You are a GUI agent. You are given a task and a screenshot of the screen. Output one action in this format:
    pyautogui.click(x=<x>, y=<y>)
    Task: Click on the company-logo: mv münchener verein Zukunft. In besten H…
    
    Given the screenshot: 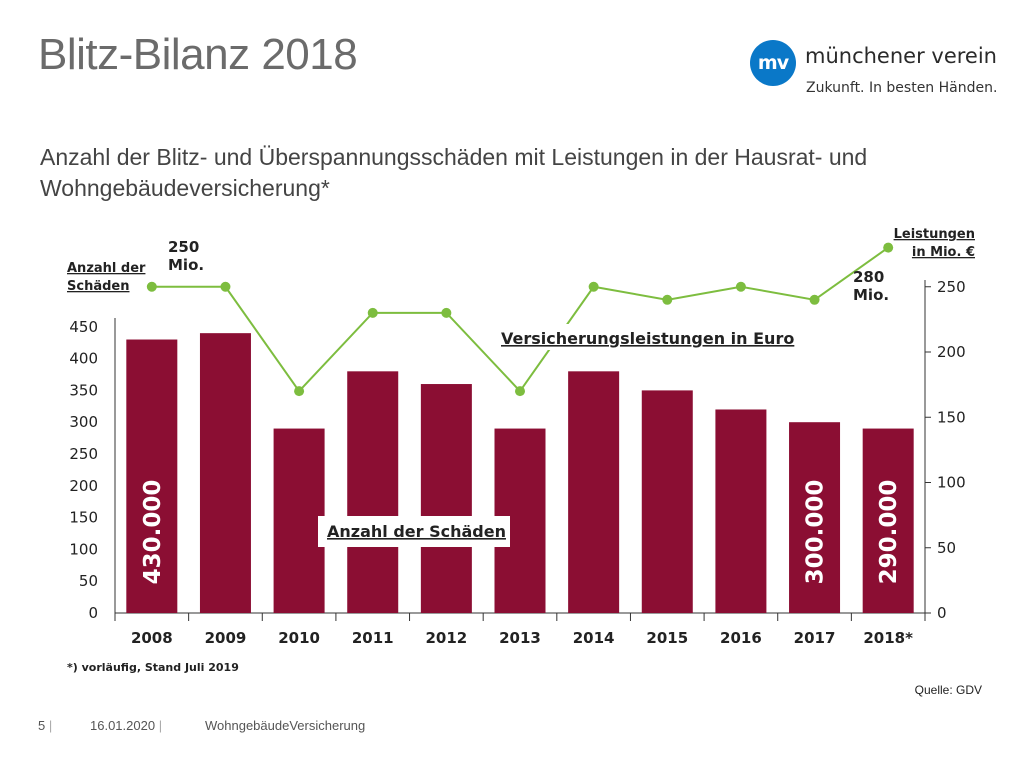 What is the action you would take?
    pyautogui.click(x=875, y=73)
    